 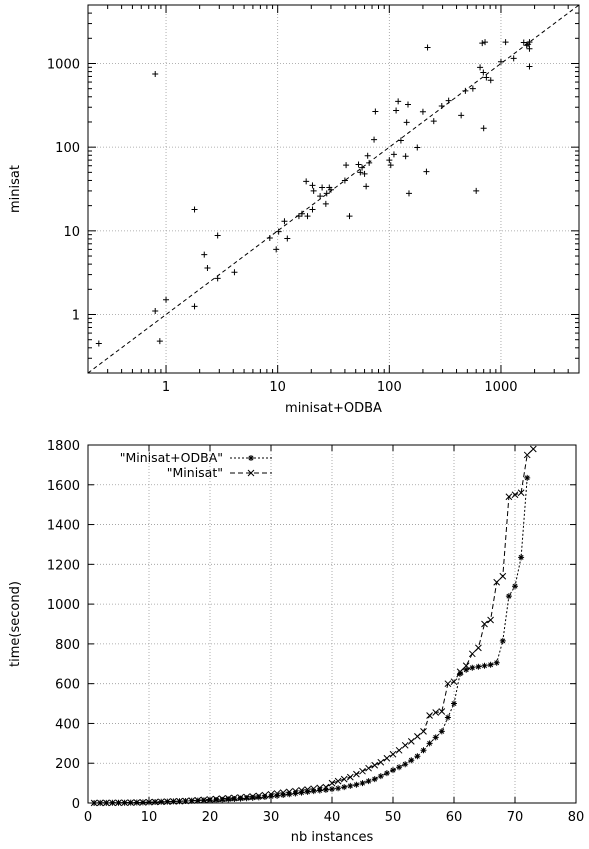 What do you see at coordinates (333, 408) in the screenshot?
I see `x-axis-title: minisat+ODBA` at bounding box center [333, 408].